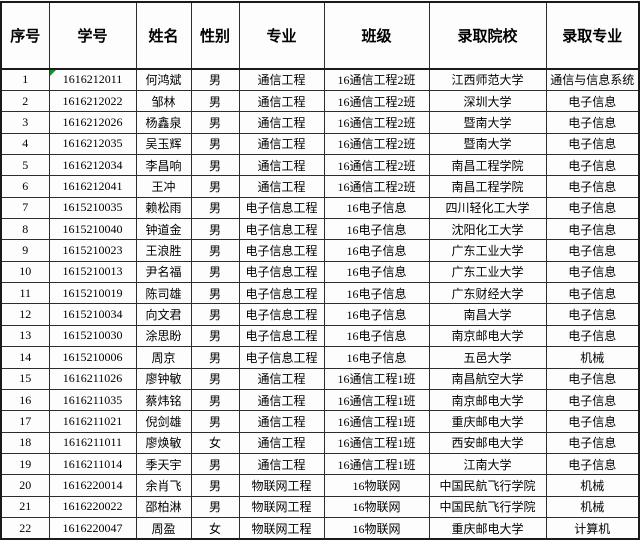  Describe the element at coordinates (487, 464) in the screenshot. I see `cell-admission-school: 江南大学` at that location.